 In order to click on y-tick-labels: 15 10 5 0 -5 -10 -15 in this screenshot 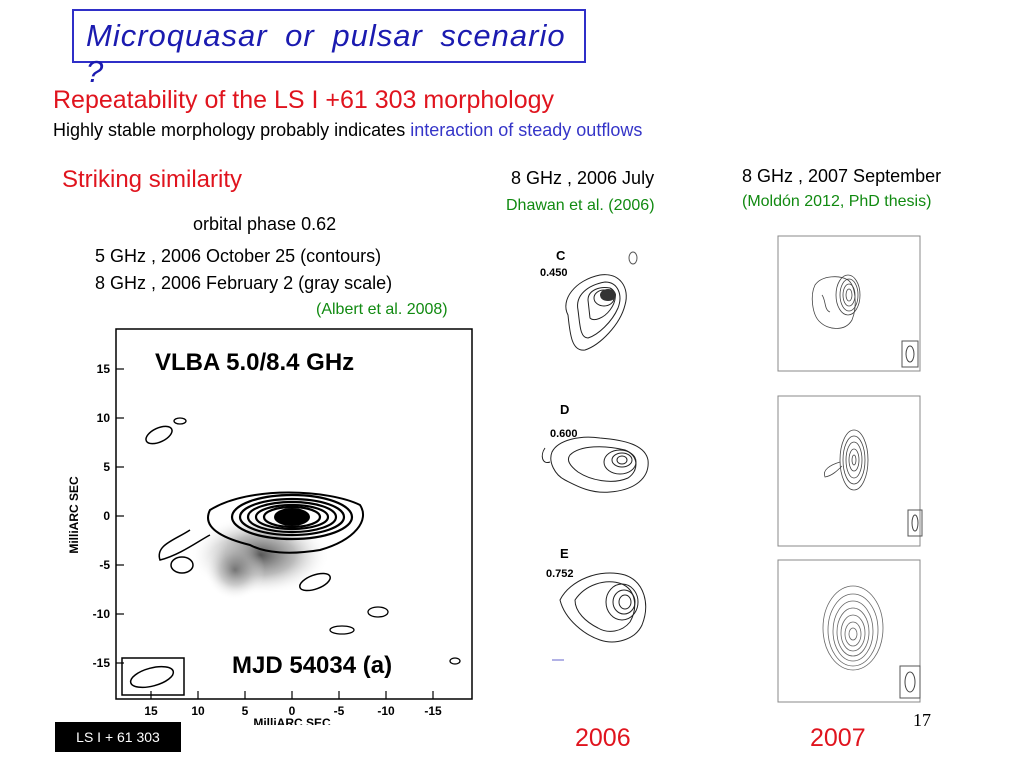, I will do `click(102, 516)`.